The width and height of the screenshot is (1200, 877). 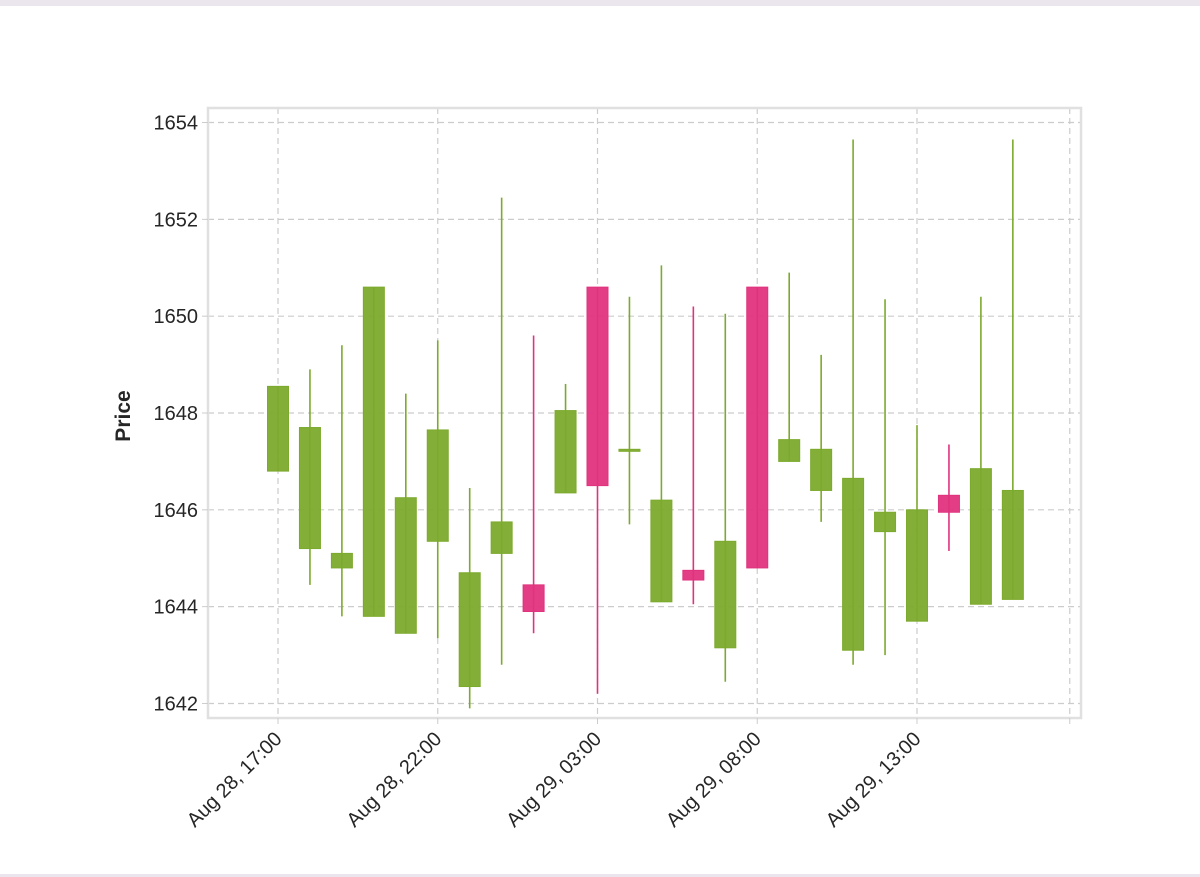 I want to click on bottom-border-strip, so click(x=600, y=875).